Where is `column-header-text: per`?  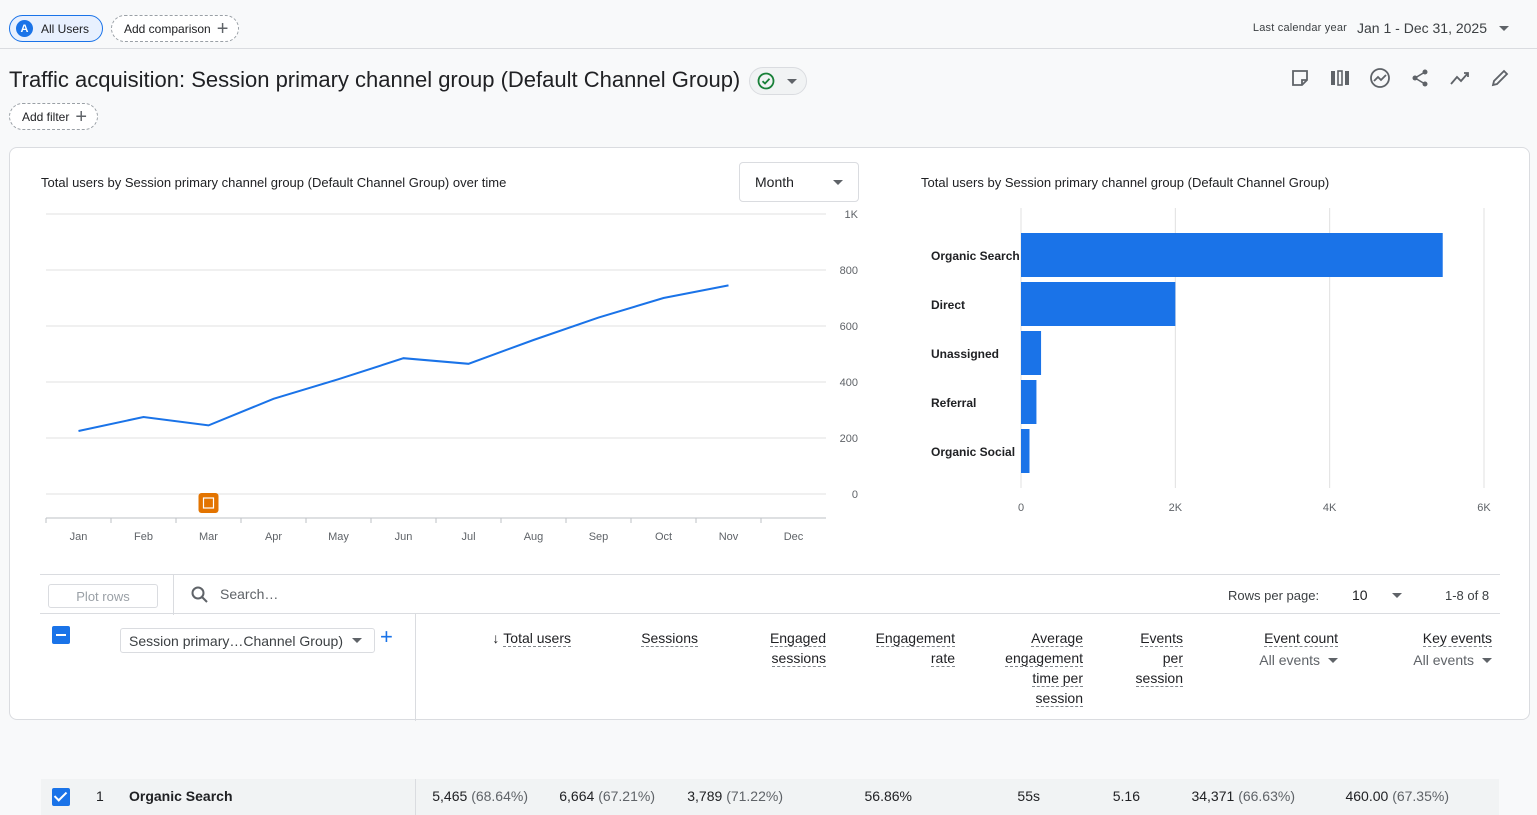 column-header-text: per is located at coordinates (1172, 658).